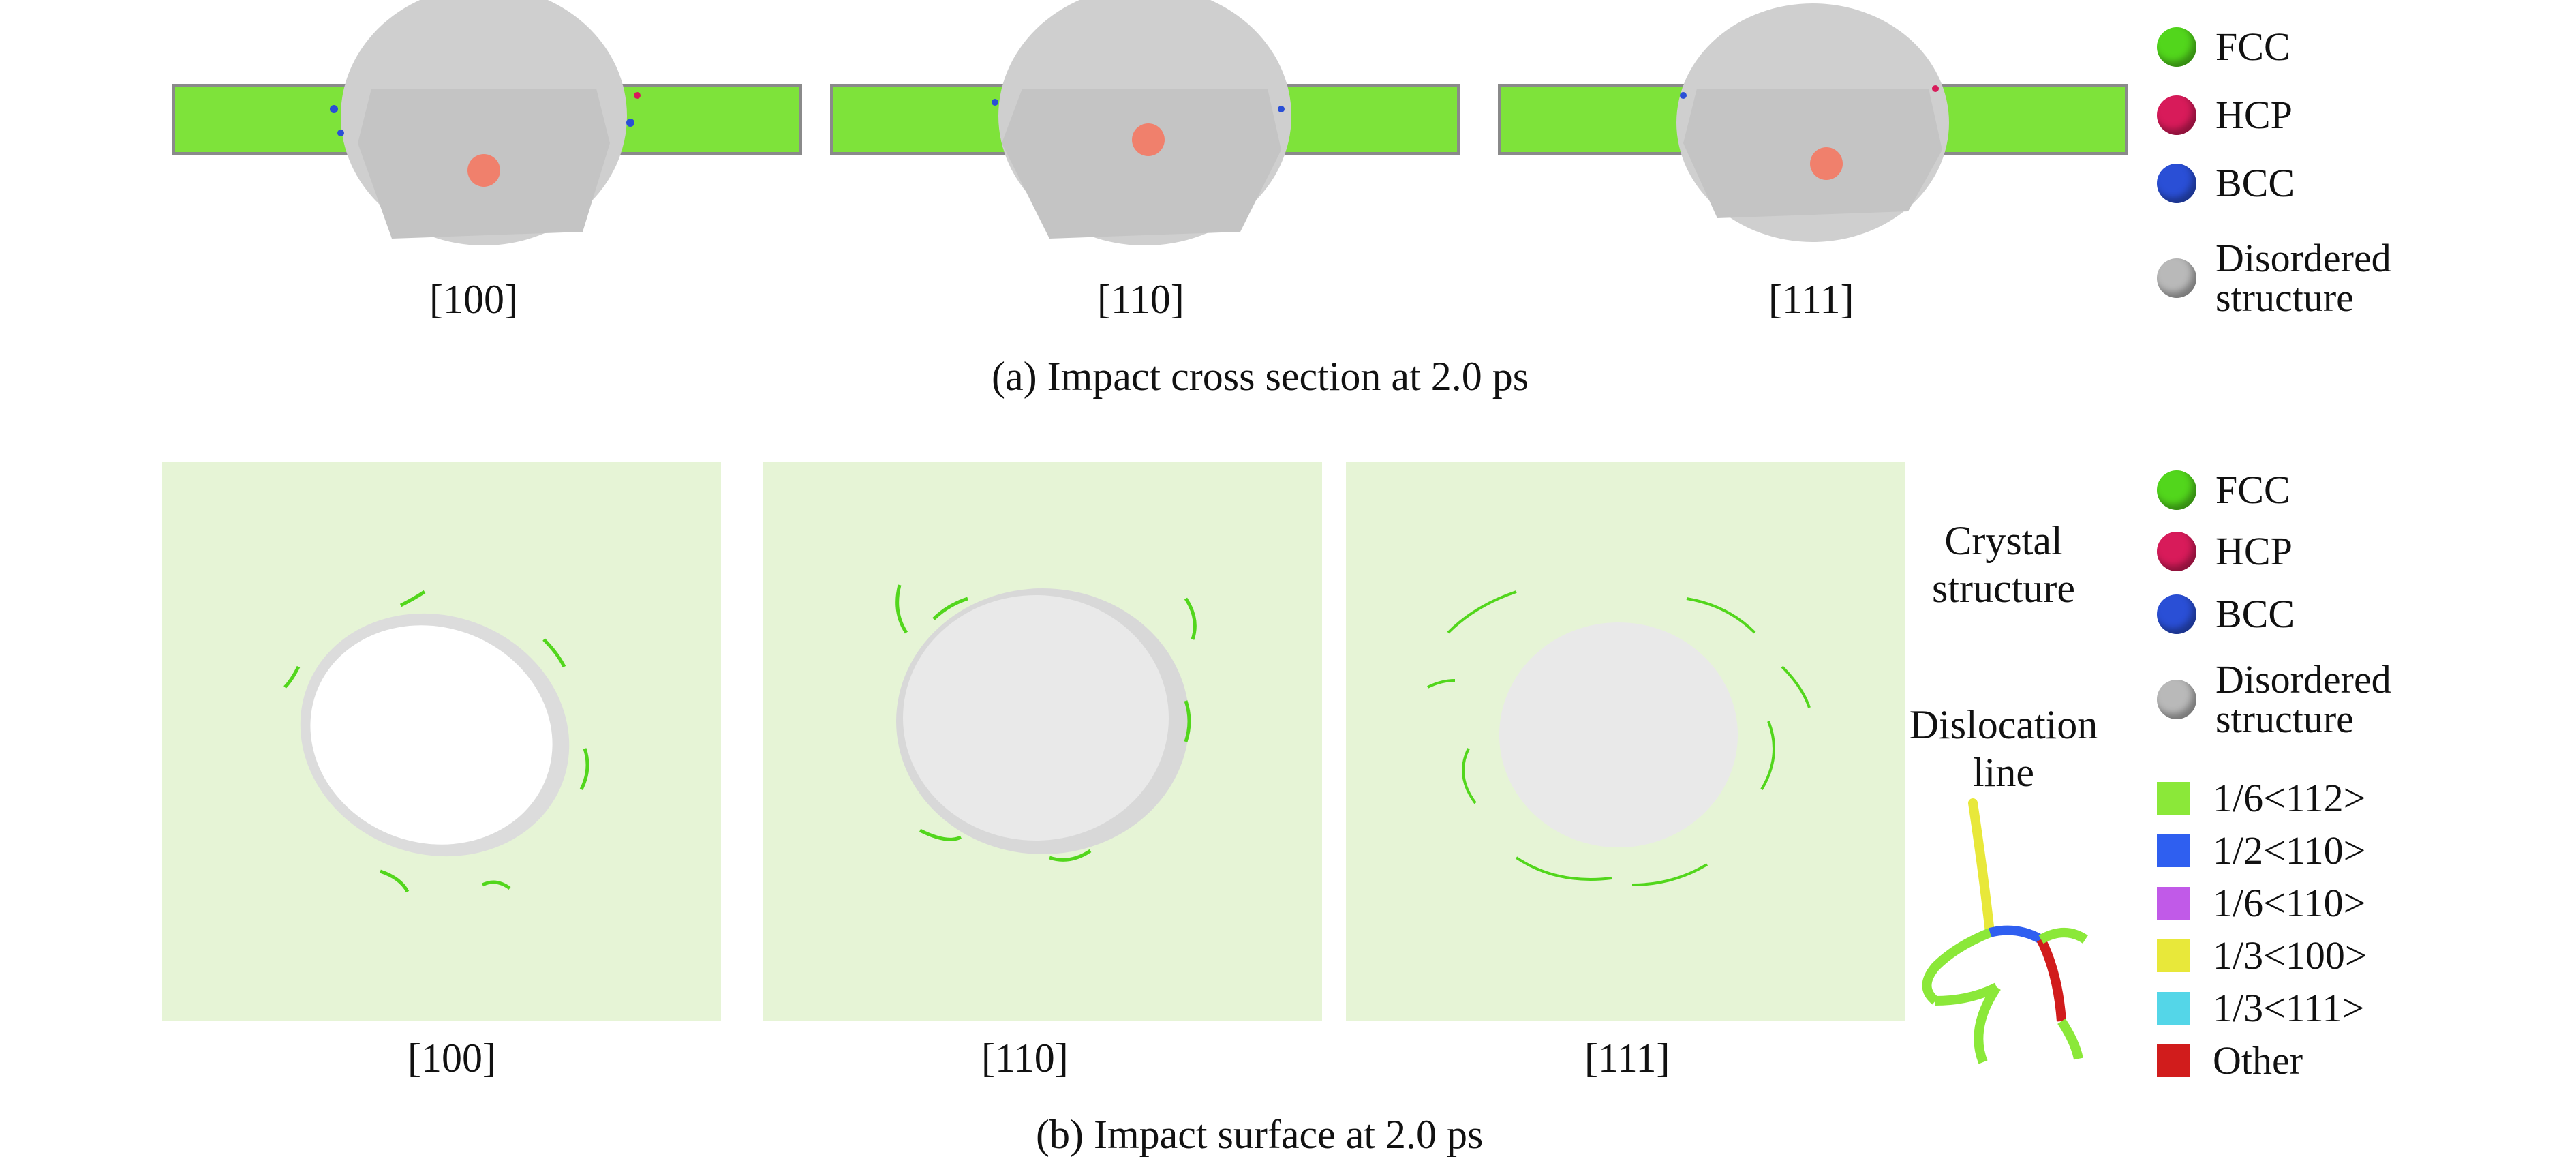 The image size is (2576, 1161). What do you see at coordinates (1025, 1058) in the screenshot?
I see `orientation-label-b-110: [110]` at bounding box center [1025, 1058].